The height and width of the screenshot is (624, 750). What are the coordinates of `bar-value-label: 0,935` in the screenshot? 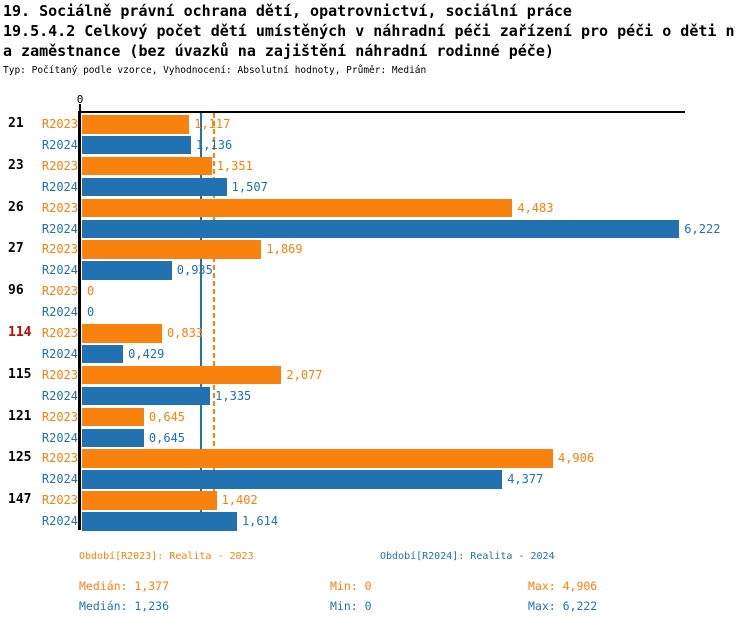 It's located at (194, 270).